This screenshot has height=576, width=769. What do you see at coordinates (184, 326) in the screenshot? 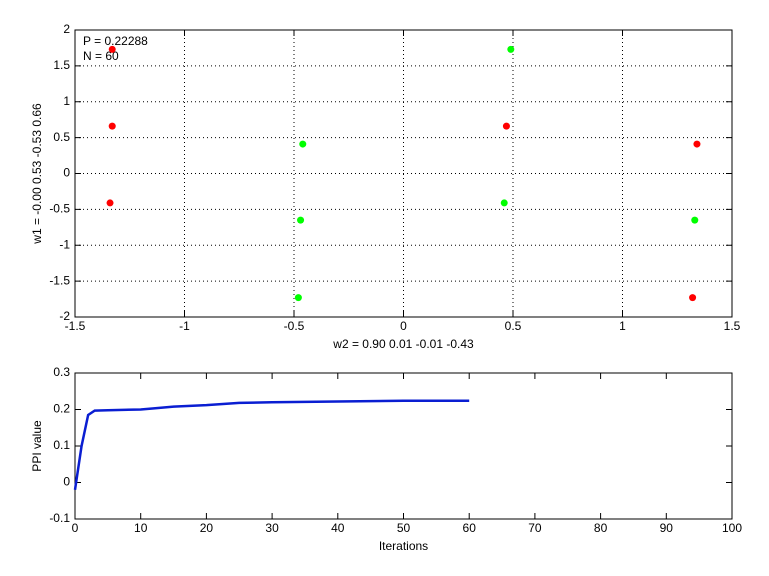
I see `x-tick-label: -1` at bounding box center [184, 326].